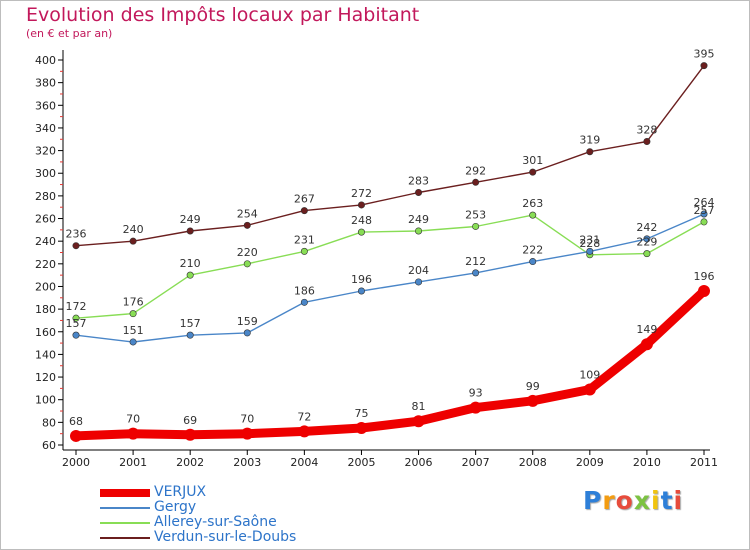  Describe the element at coordinates (642, 500) in the screenshot. I see `logo-letter: x` at that location.